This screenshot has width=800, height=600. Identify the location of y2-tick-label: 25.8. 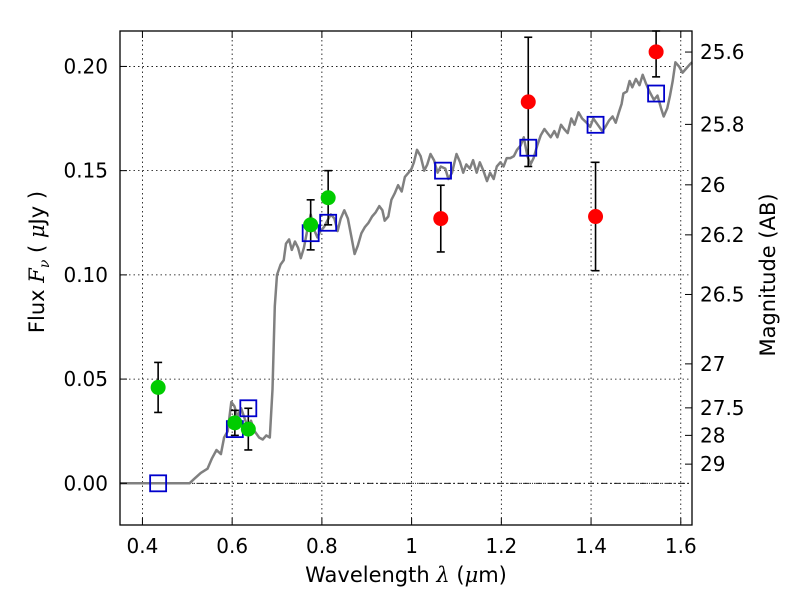
(722, 124).